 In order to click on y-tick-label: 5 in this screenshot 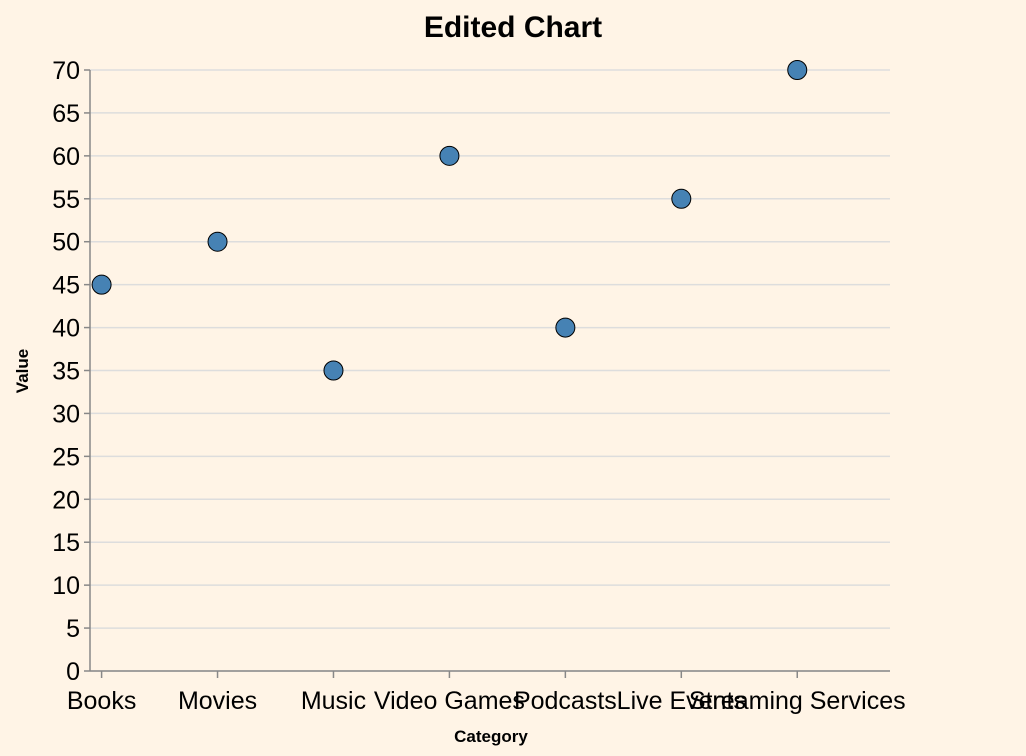, I will do `click(73, 629)`.